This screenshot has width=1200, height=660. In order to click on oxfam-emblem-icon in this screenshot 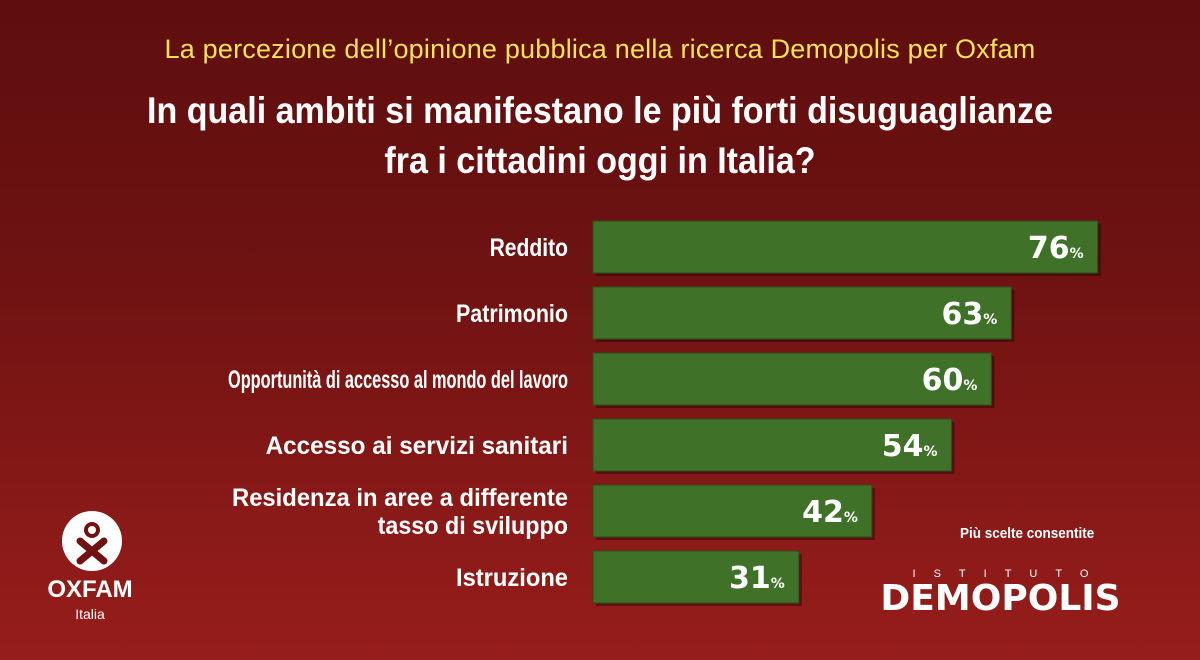, I will do `click(92, 541)`.